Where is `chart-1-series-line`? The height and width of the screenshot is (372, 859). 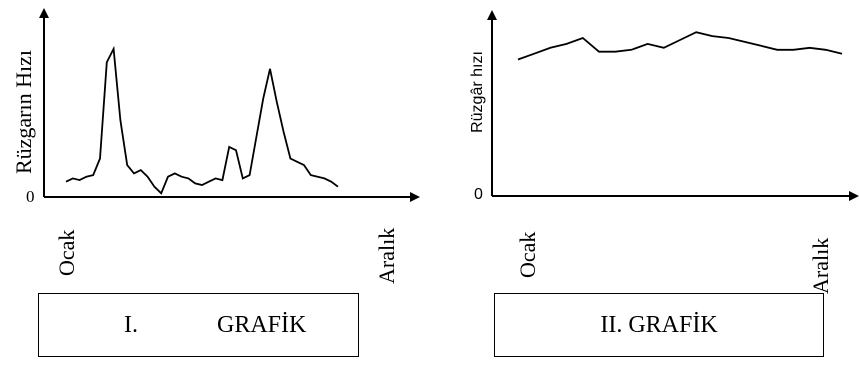
chart-1-series-line is located at coordinates (202, 120).